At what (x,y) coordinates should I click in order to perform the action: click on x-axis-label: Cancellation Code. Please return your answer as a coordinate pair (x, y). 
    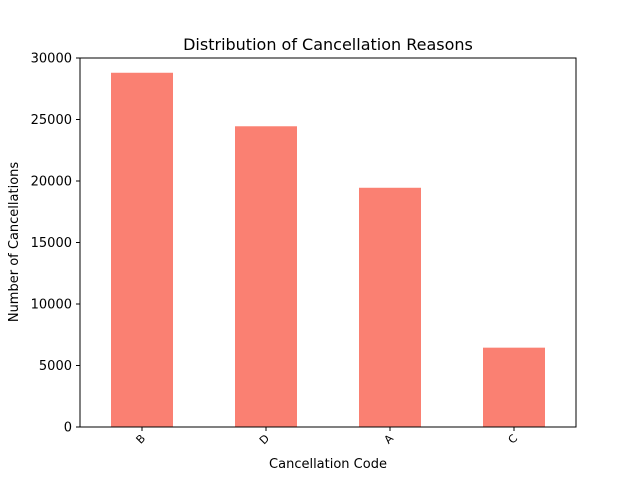
    Looking at the image, I should click on (328, 464).